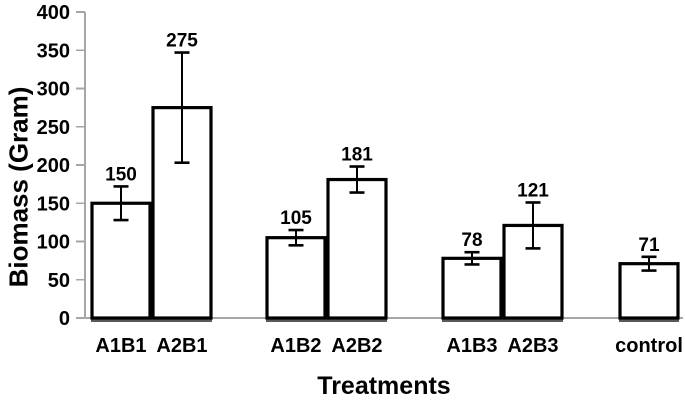 Image resolution: width=685 pixels, height=403 pixels. I want to click on bar-value-label: 105, so click(296, 218).